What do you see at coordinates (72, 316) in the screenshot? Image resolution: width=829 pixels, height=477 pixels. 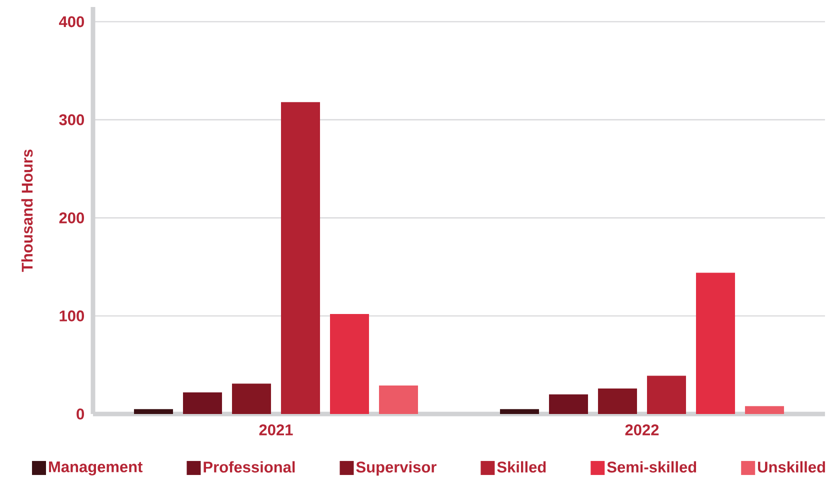 I see `y-tick-label: 100` at bounding box center [72, 316].